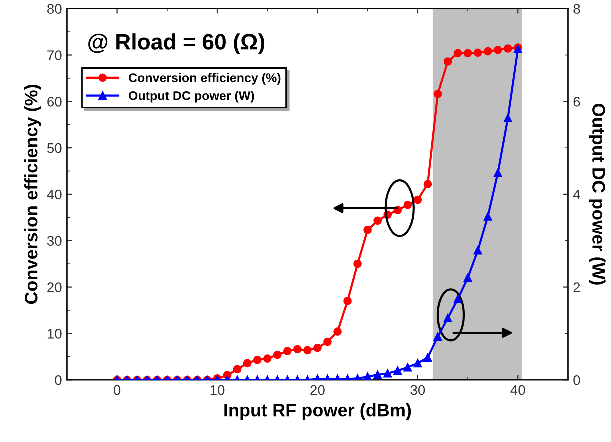 This screenshot has height=442, width=611. I want to click on y2-tick-label: 8, so click(577, 9).